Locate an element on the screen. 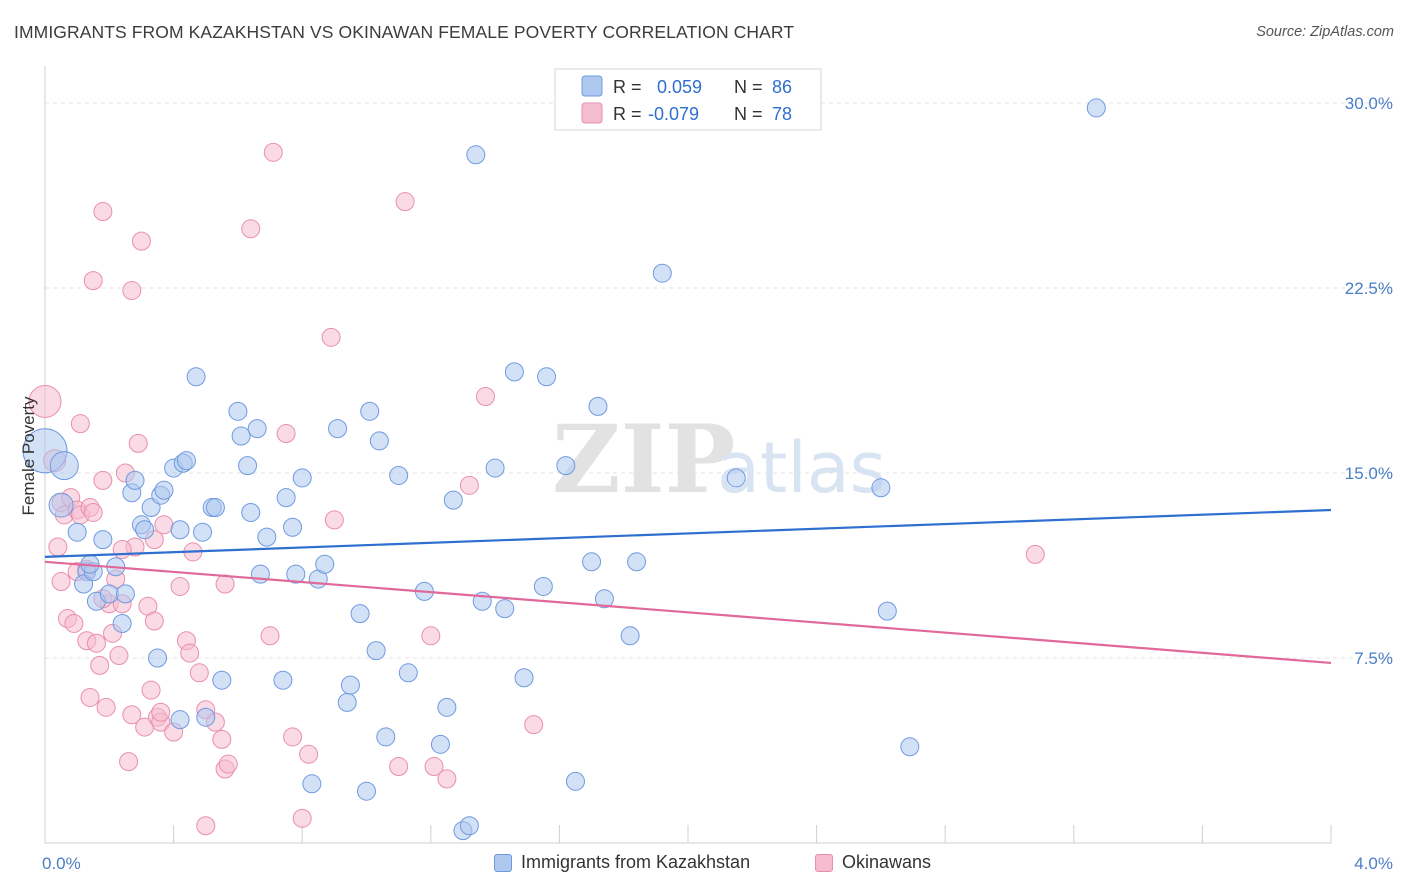 This screenshot has width=1406, height=892. y-tick-label-1: 15.0% is located at coordinates (1369, 473).